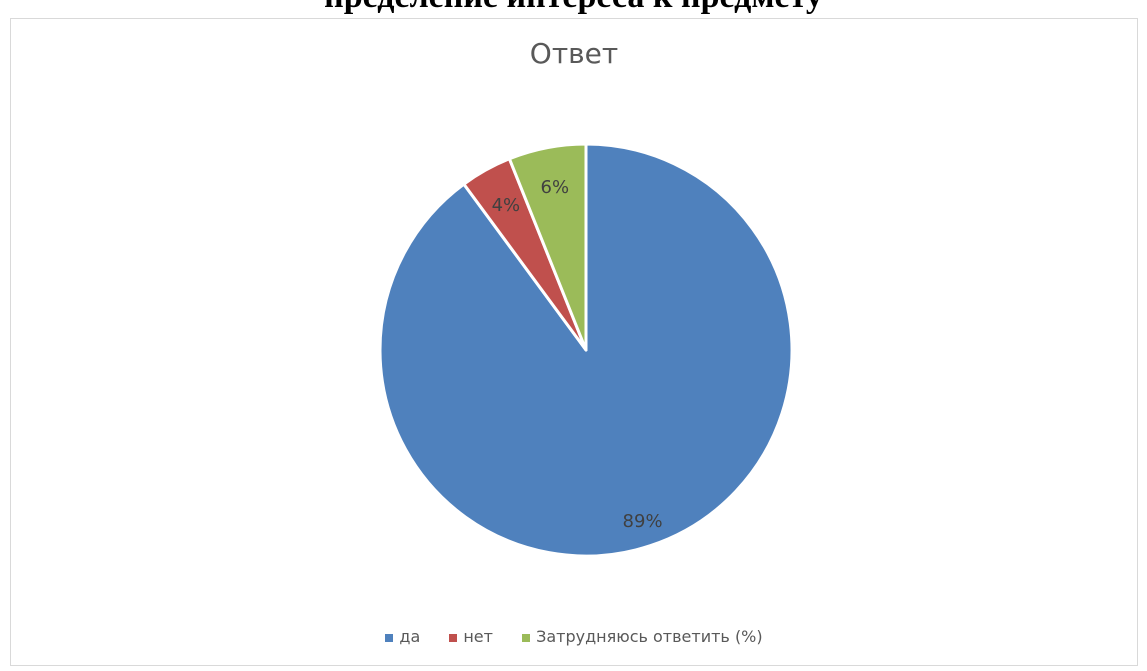  I want to click on legend-label-da: да, so click(410, 636).